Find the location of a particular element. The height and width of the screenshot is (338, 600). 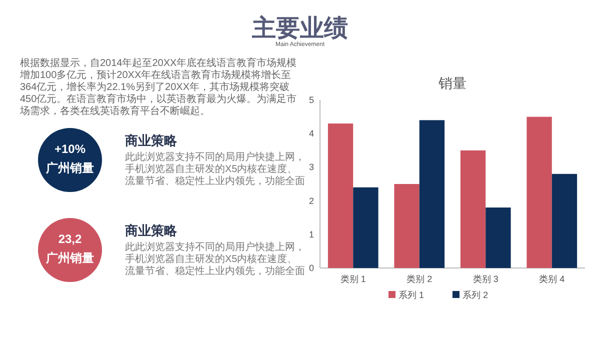

y-tick-label: 4 is located at coordinates (311, 133).